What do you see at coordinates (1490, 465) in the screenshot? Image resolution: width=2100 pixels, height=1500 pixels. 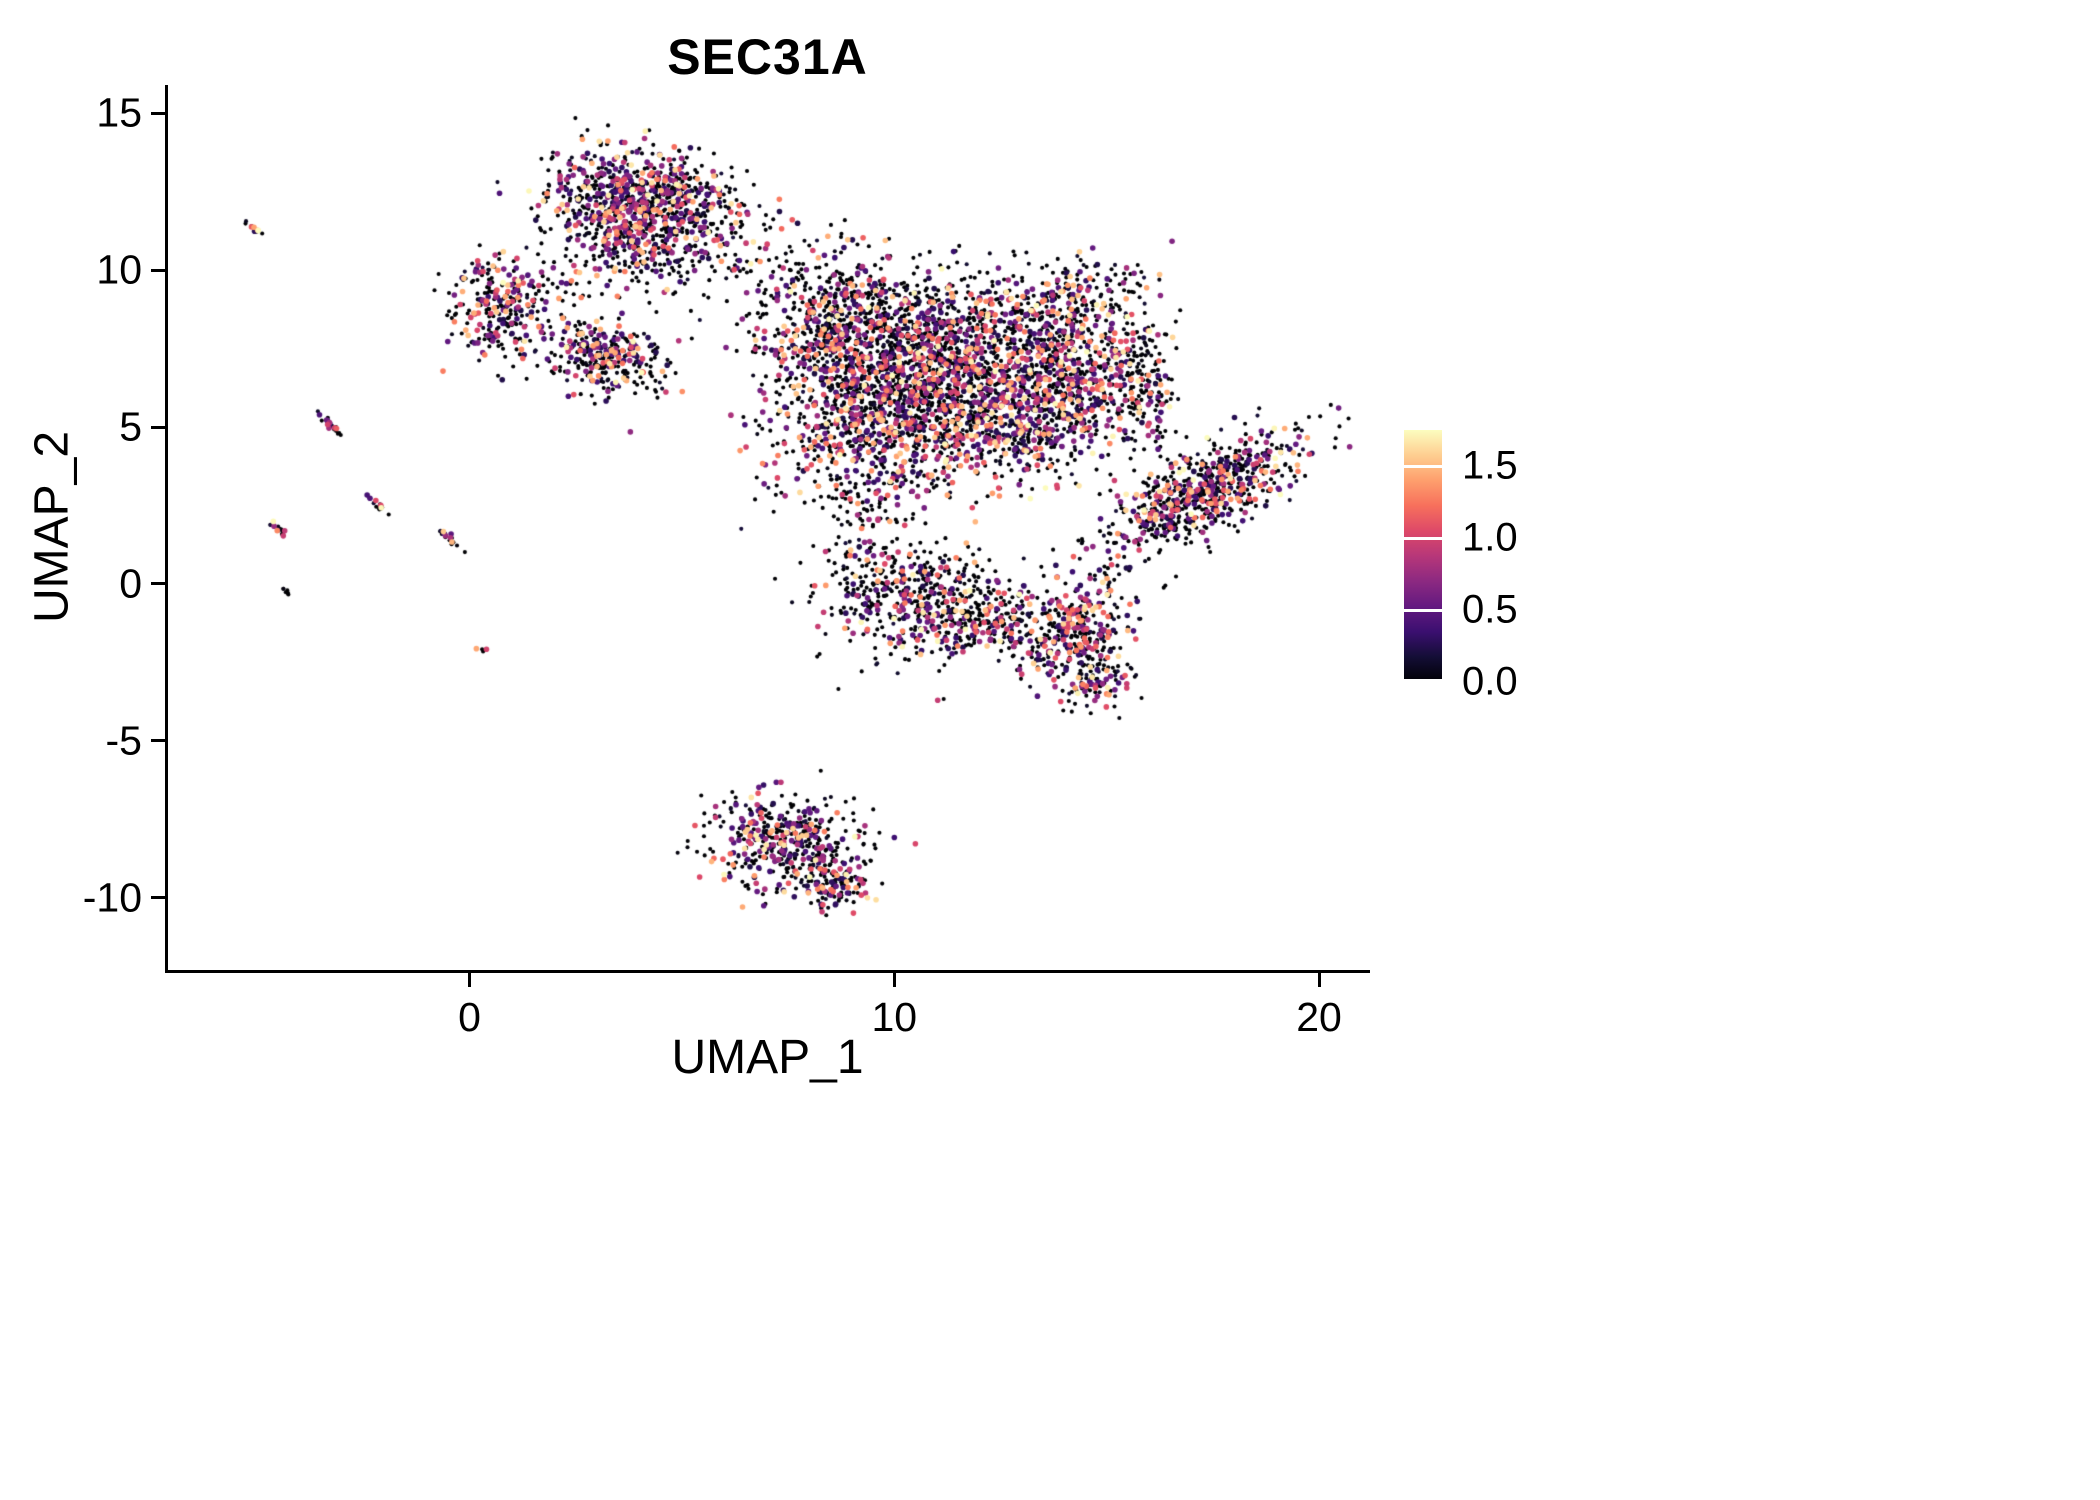 I see `colorbar-tick-label: 1.5` at bounding box center [1490, 465].